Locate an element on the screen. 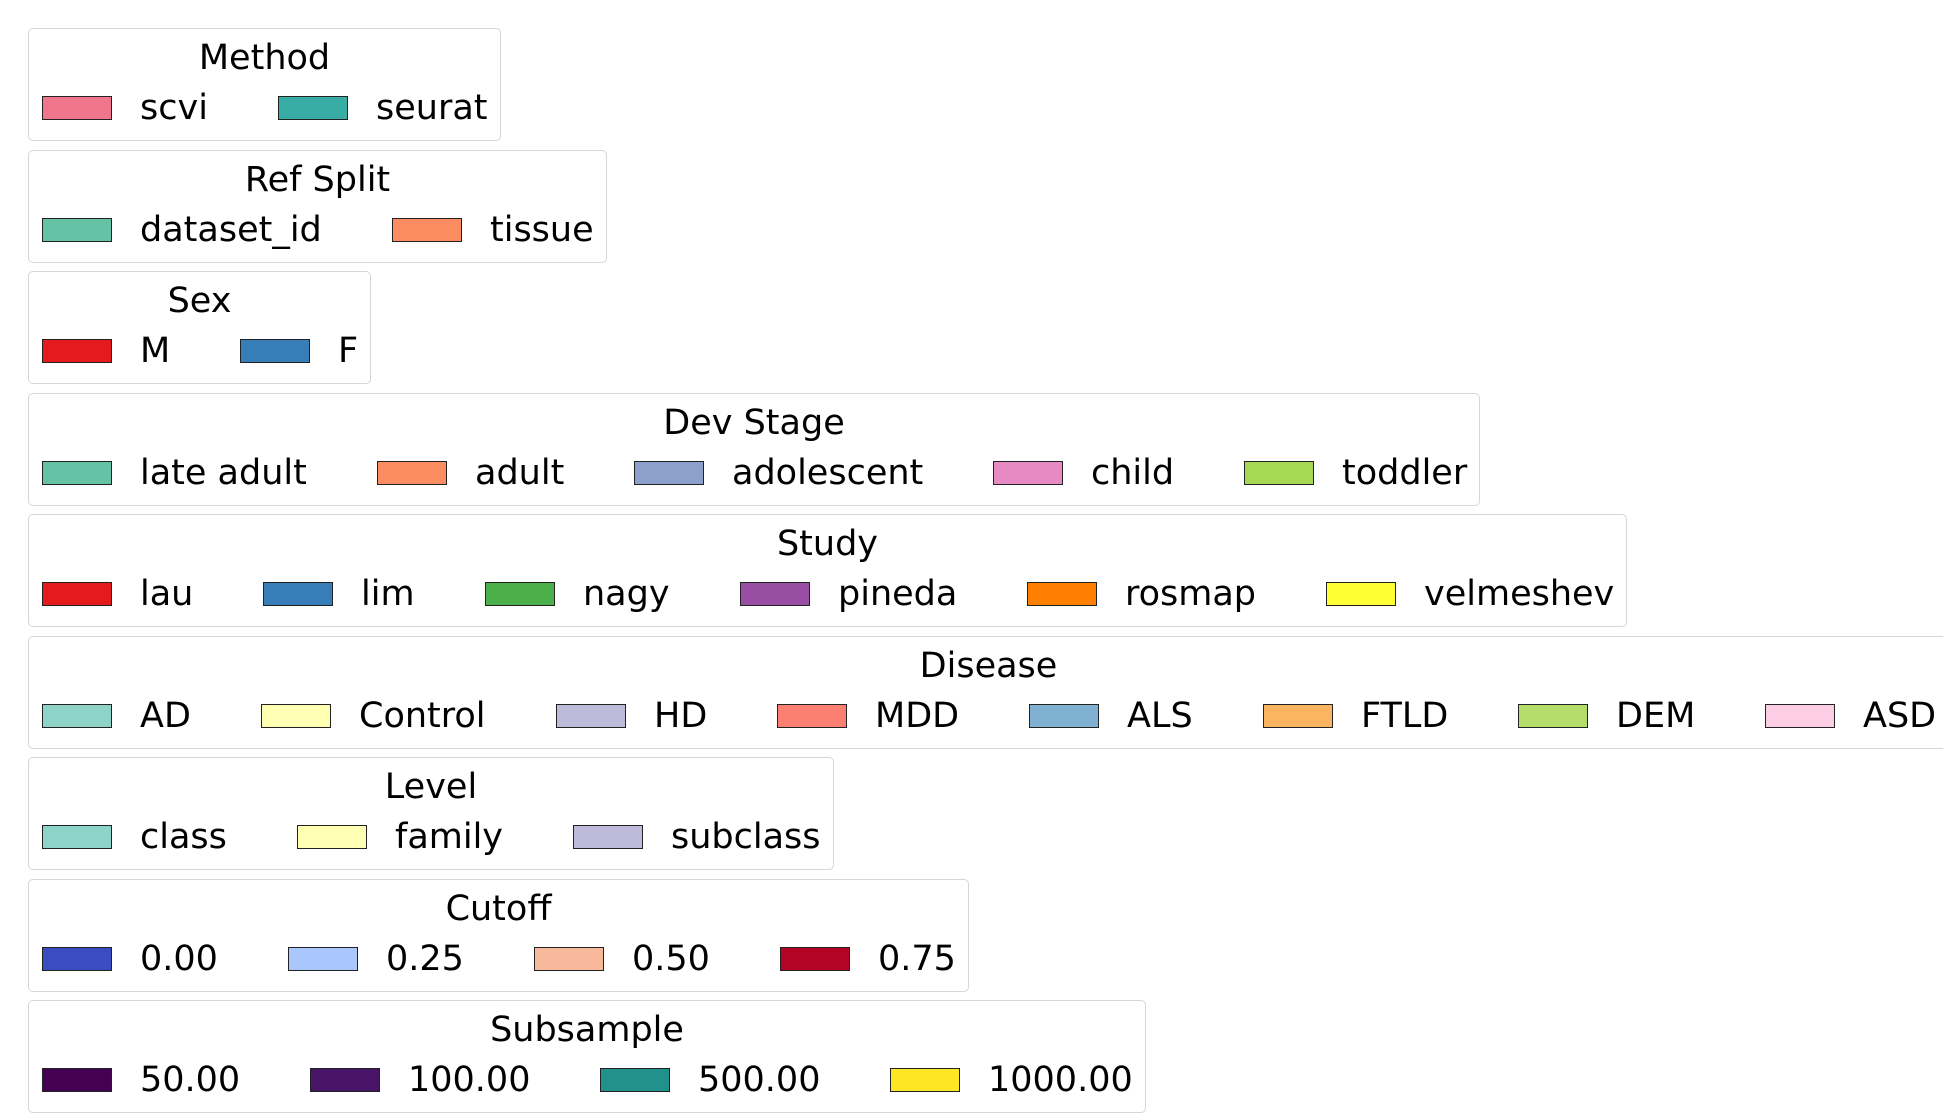 This screenshot has width=1943, height=1114. legend-label: late adult is located at coordinates (223, 472).